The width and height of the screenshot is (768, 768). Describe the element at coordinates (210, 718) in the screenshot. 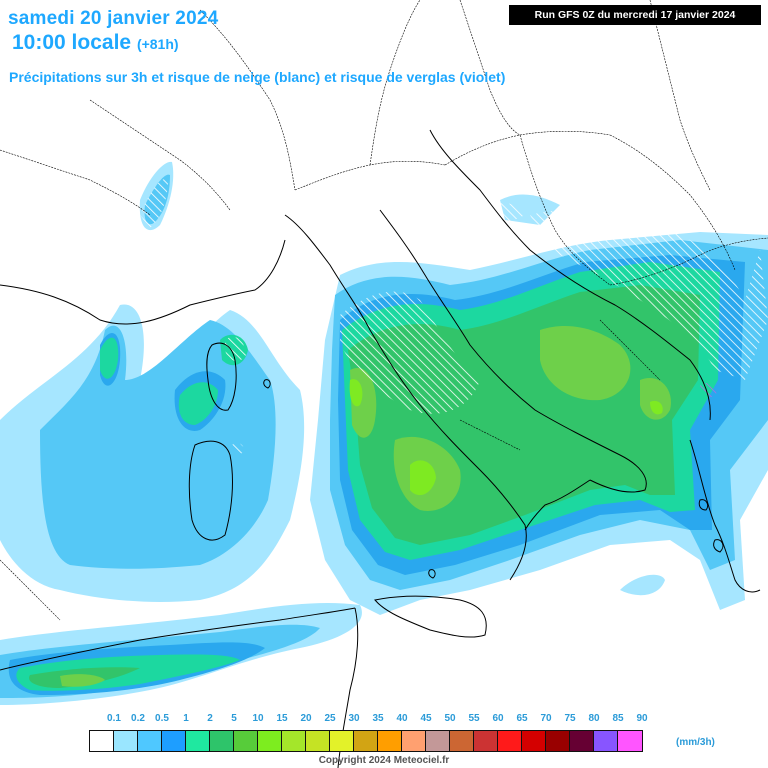

I see `legend-tick: 2` at that location.